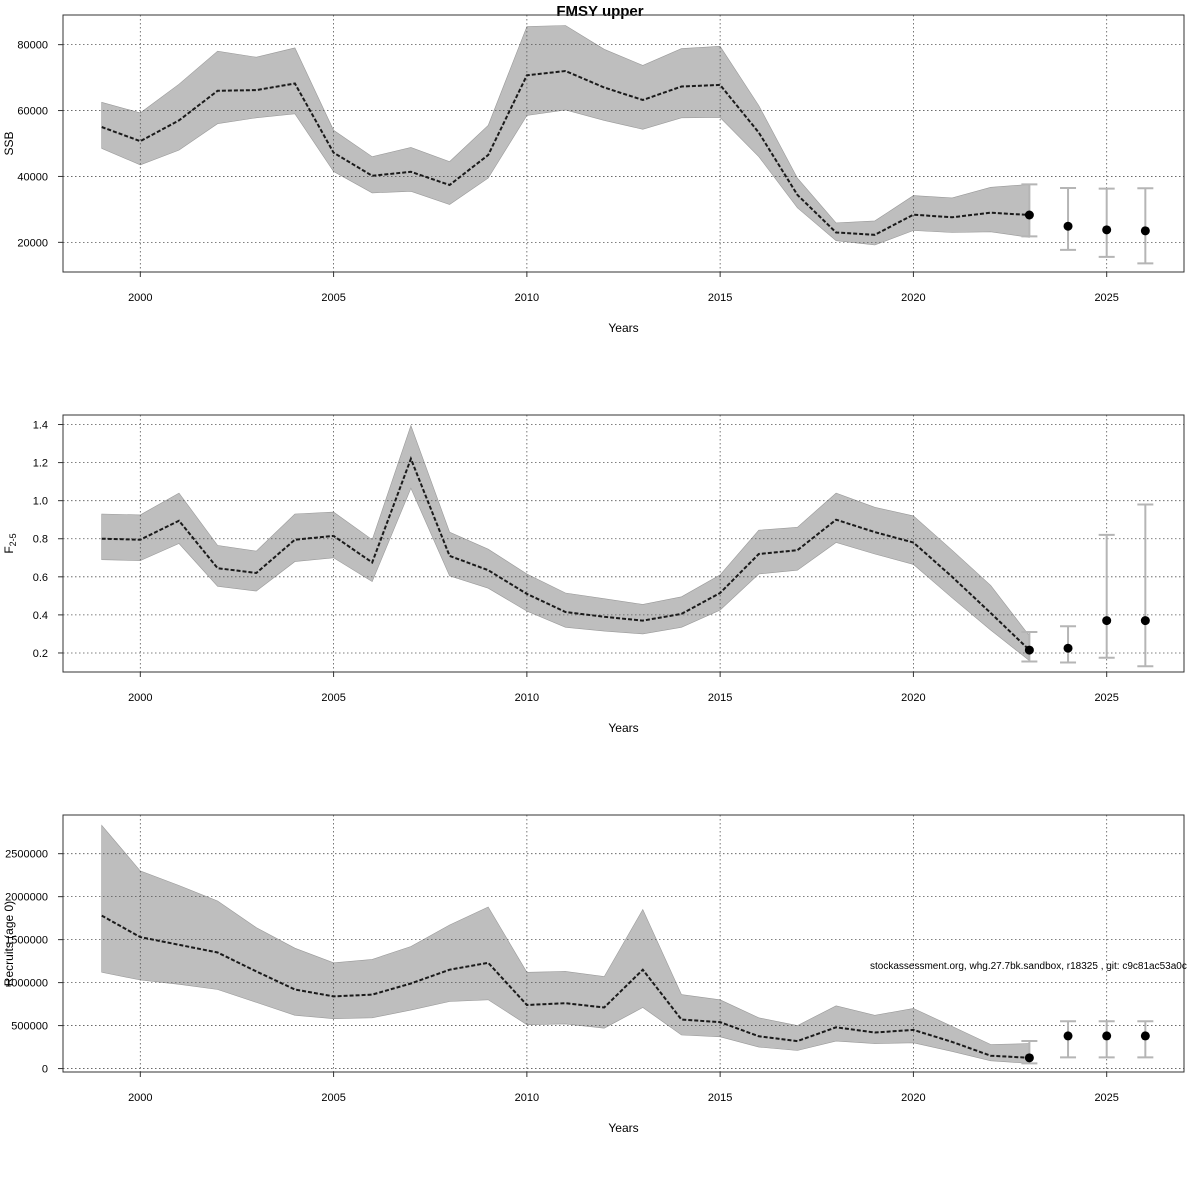  I want to click on recruitment-estimate-line, so click(565, 986).